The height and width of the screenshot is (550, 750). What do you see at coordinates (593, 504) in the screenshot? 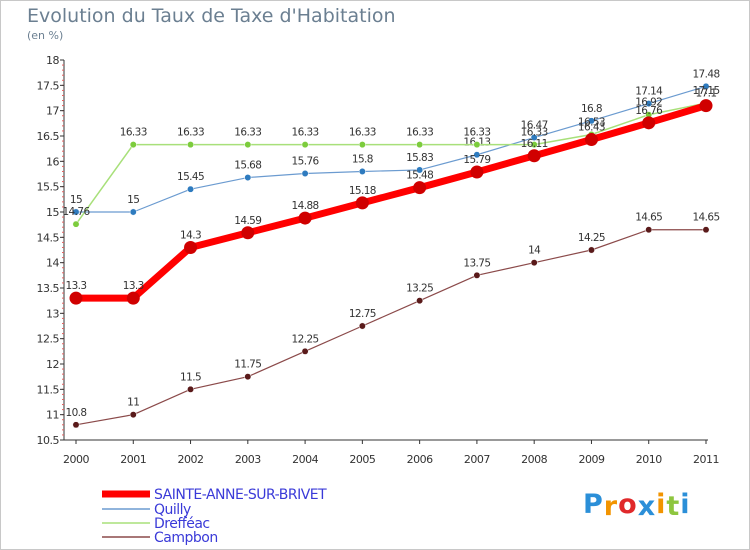
I see `logo-letter: P` at bounding box center [593, 504].